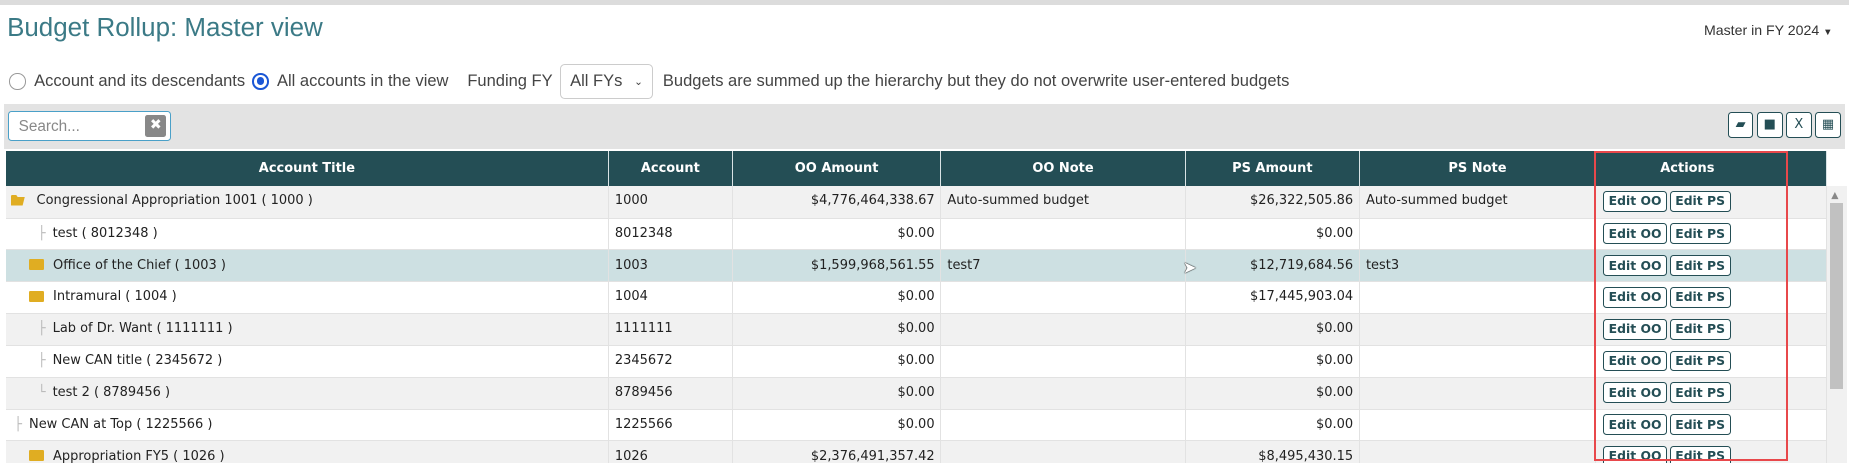 The width and height of the screenshot is (1849, 463). What do you see at coordinates (307, 168) in the screenshot?
I see `header-account-title: Account Title` at bounding box center [307, 168].